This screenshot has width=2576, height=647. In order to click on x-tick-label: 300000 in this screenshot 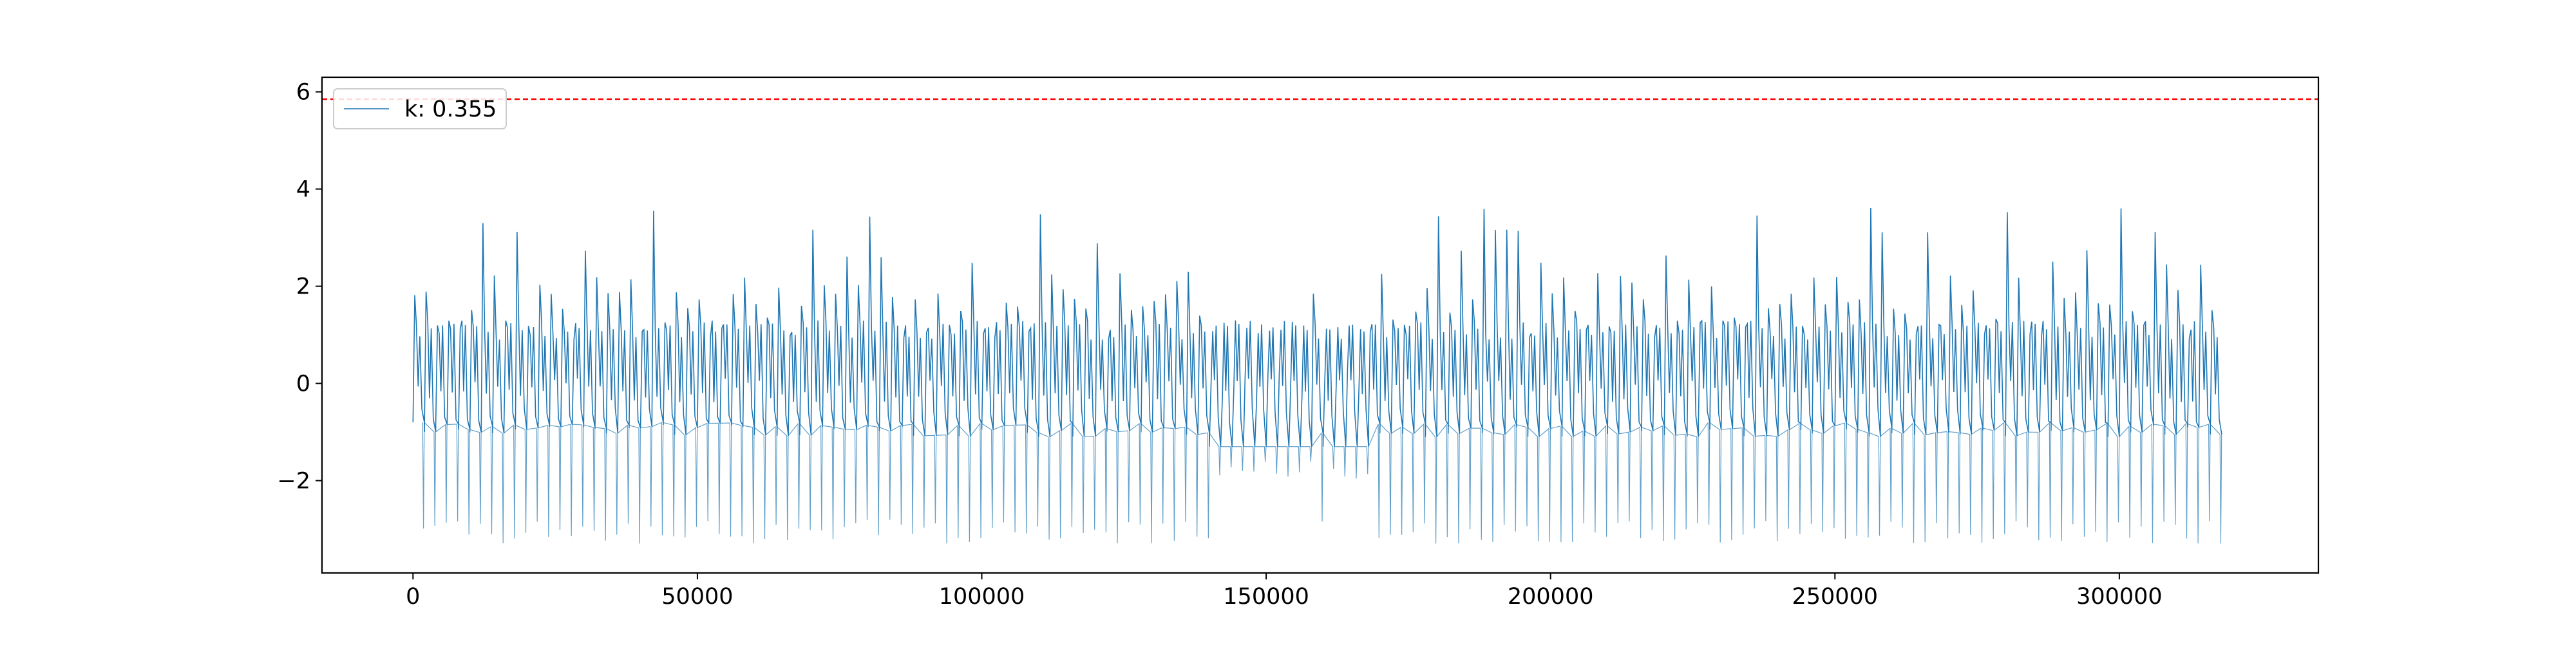, I will do `click(2119, 597)`.